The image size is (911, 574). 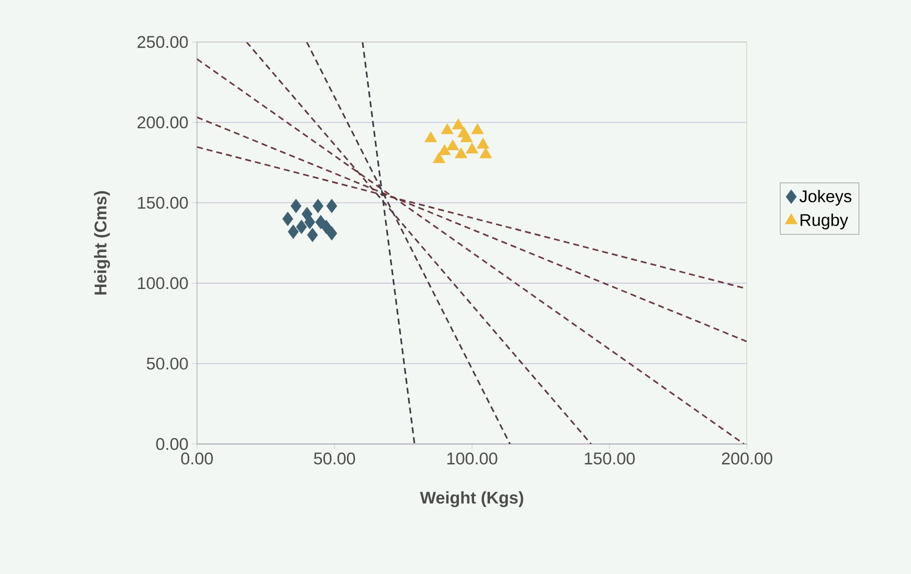 What do you see at coordinates (472, 458) in the screenshot?
I see `x-tick-label: 100.00` at bounding box center [472, 458].